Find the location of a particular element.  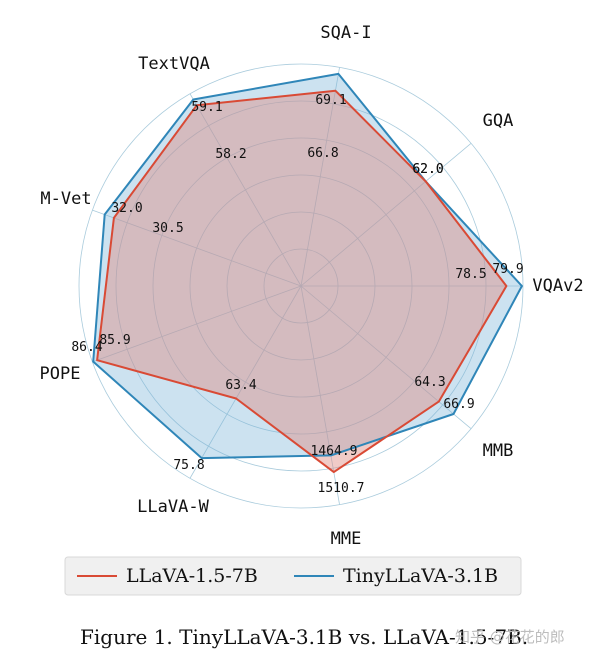

value-label-0-7: 1510.7 is located at coordinates (341, 488).